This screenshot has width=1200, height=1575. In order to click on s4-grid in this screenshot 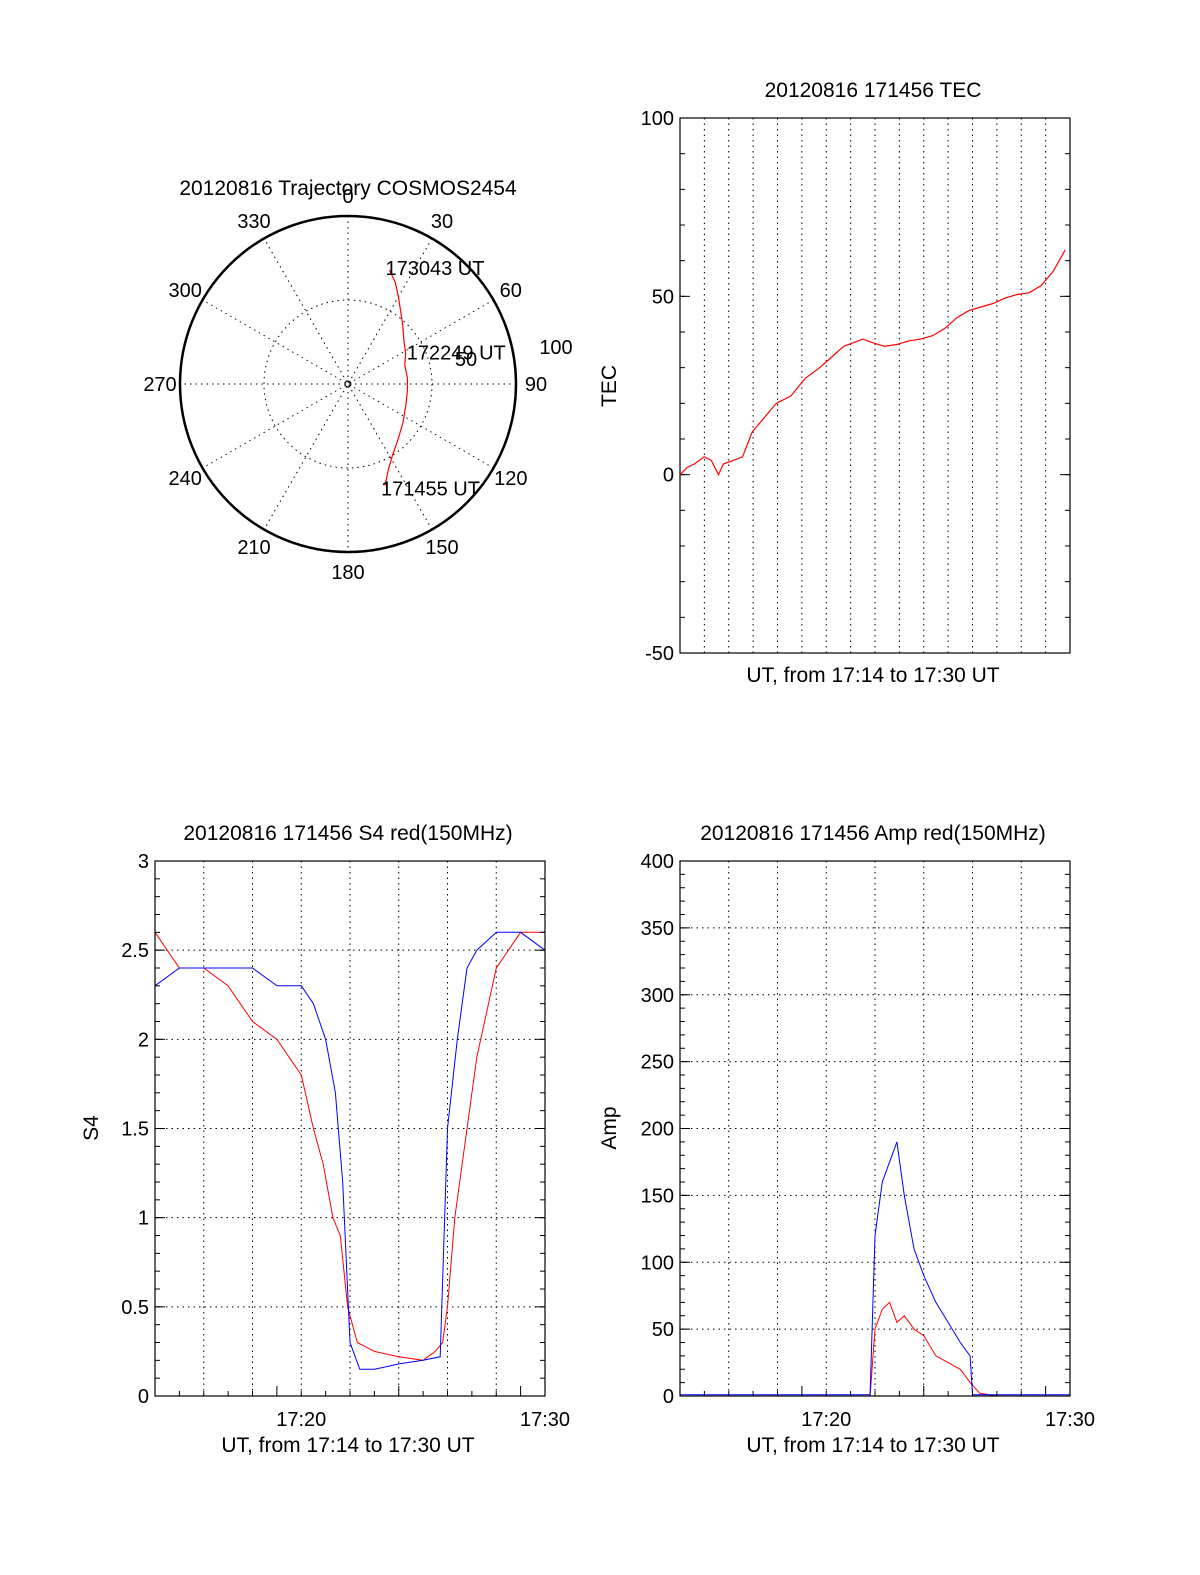, I will do `click(350, 1128)`.